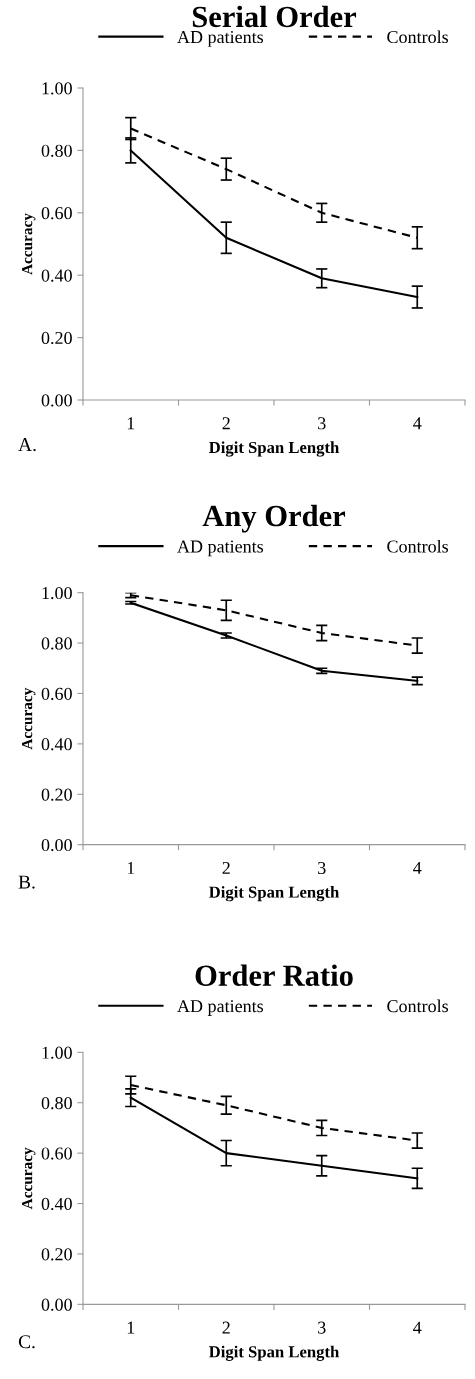 The width and height of the screenshot is (475, 1379). What do you see at coordinates (26, 1342) in the screenshot?
I see `text: C.` at bounding box center [26, 1342].